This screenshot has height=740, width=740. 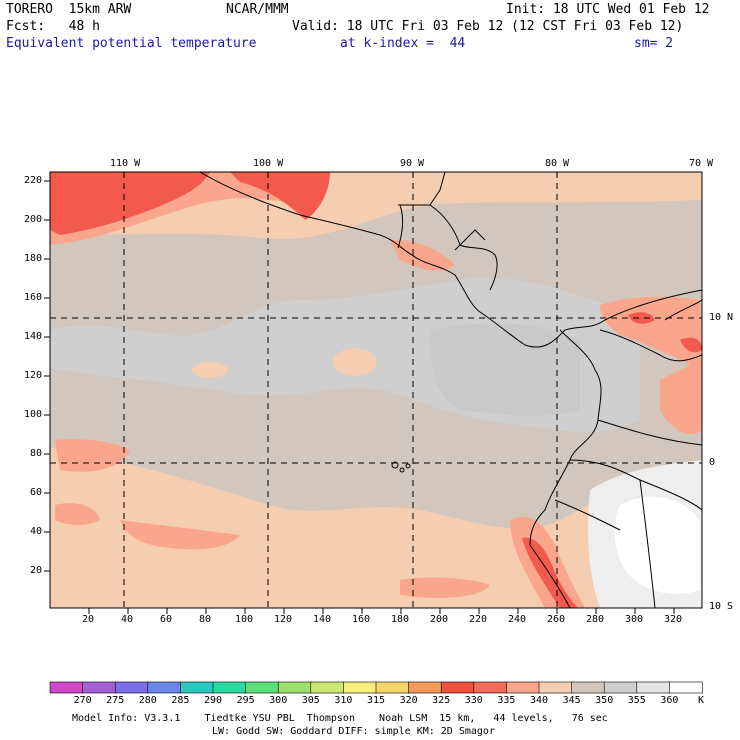 What do you see at coordinates (245, 700) in the screenshot?
I see `colorbar-label: 295` at bounding box center [245, 700].